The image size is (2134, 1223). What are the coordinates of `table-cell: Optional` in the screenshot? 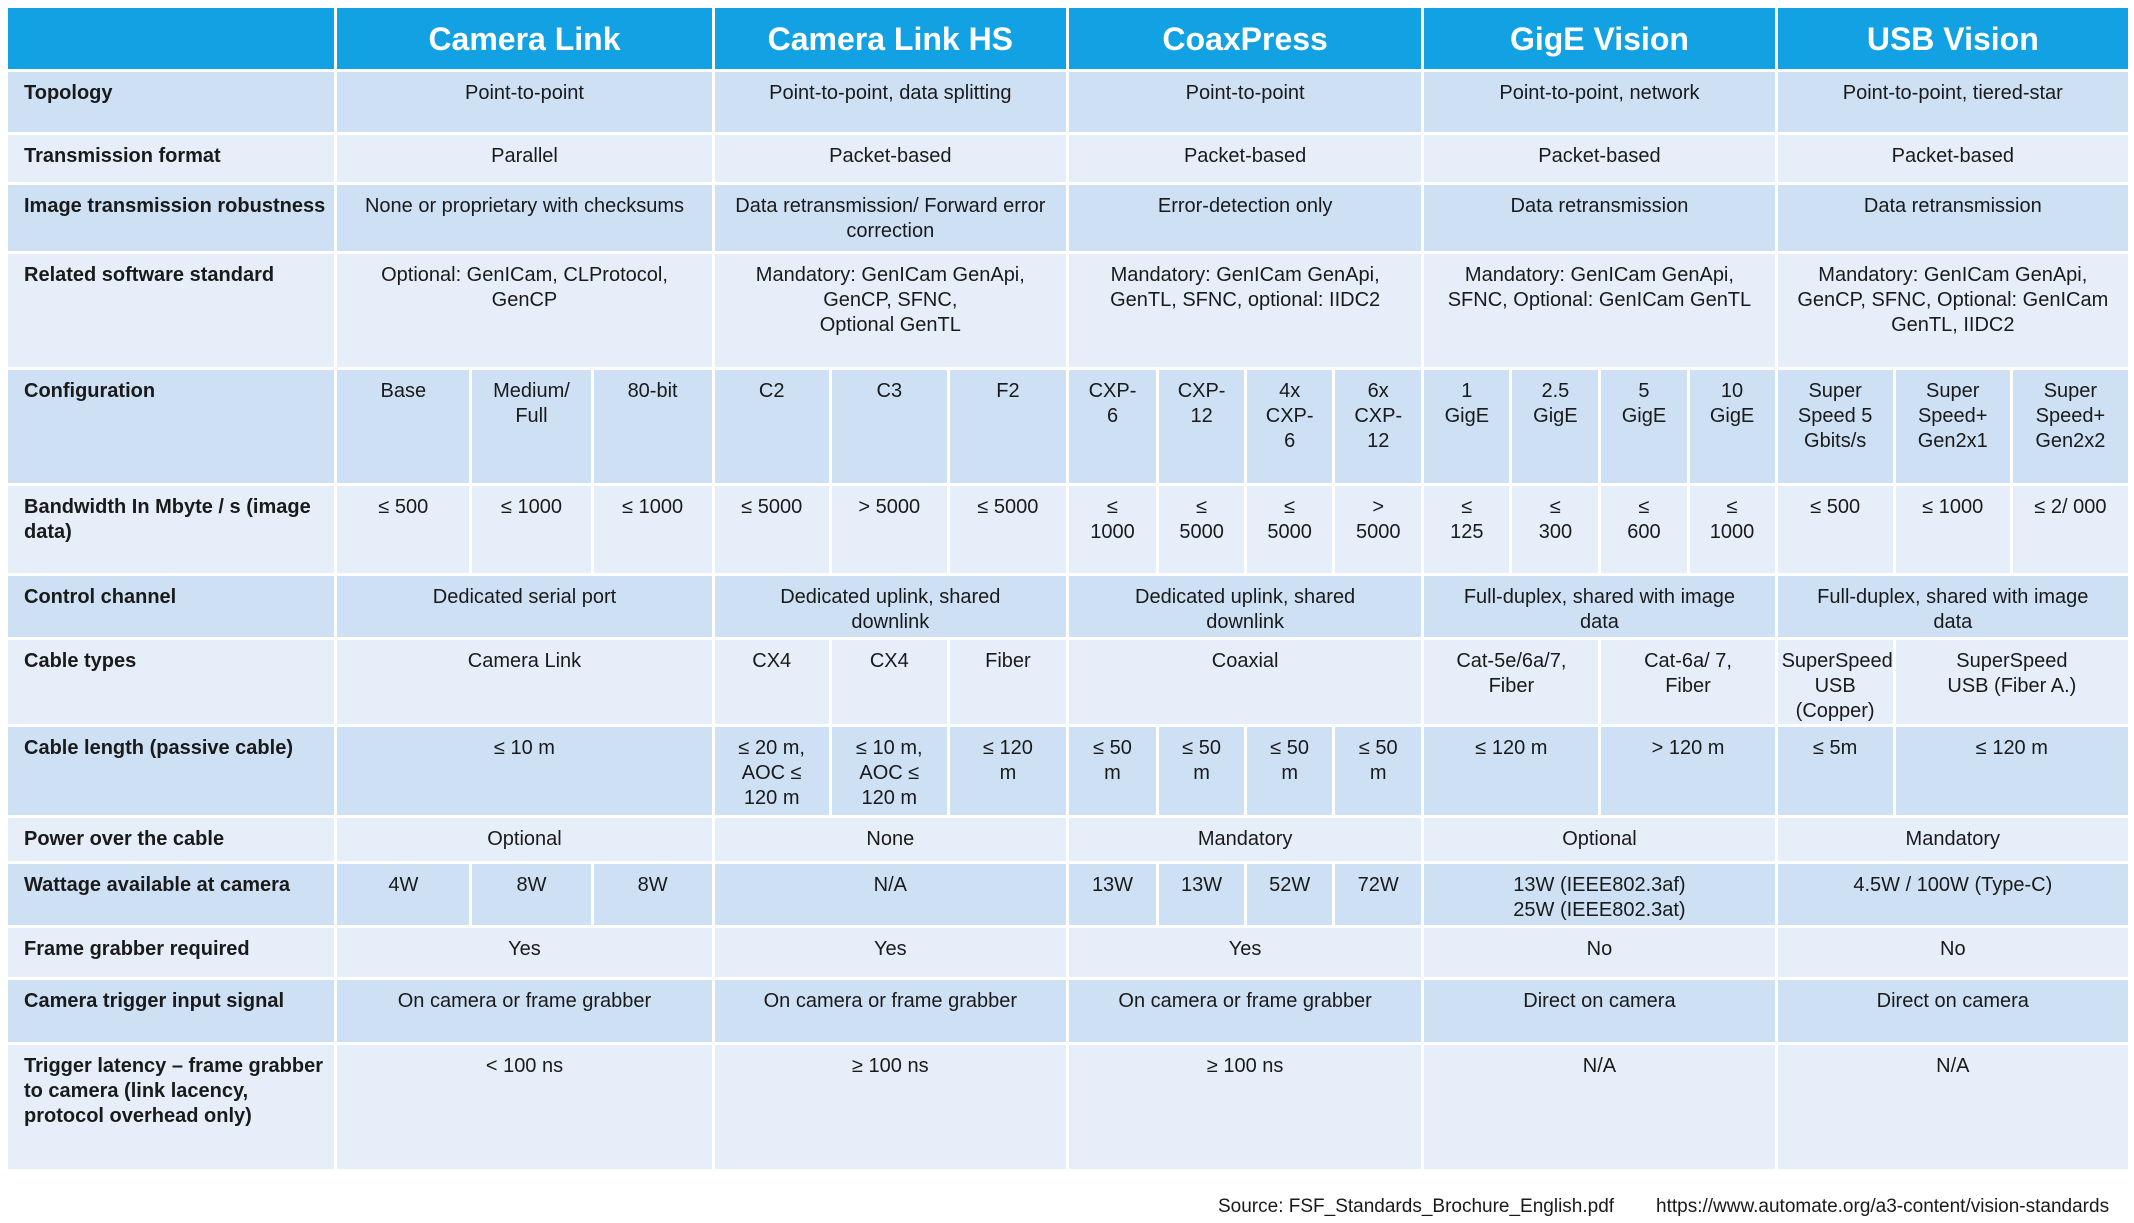 It's located at (1599, 839).